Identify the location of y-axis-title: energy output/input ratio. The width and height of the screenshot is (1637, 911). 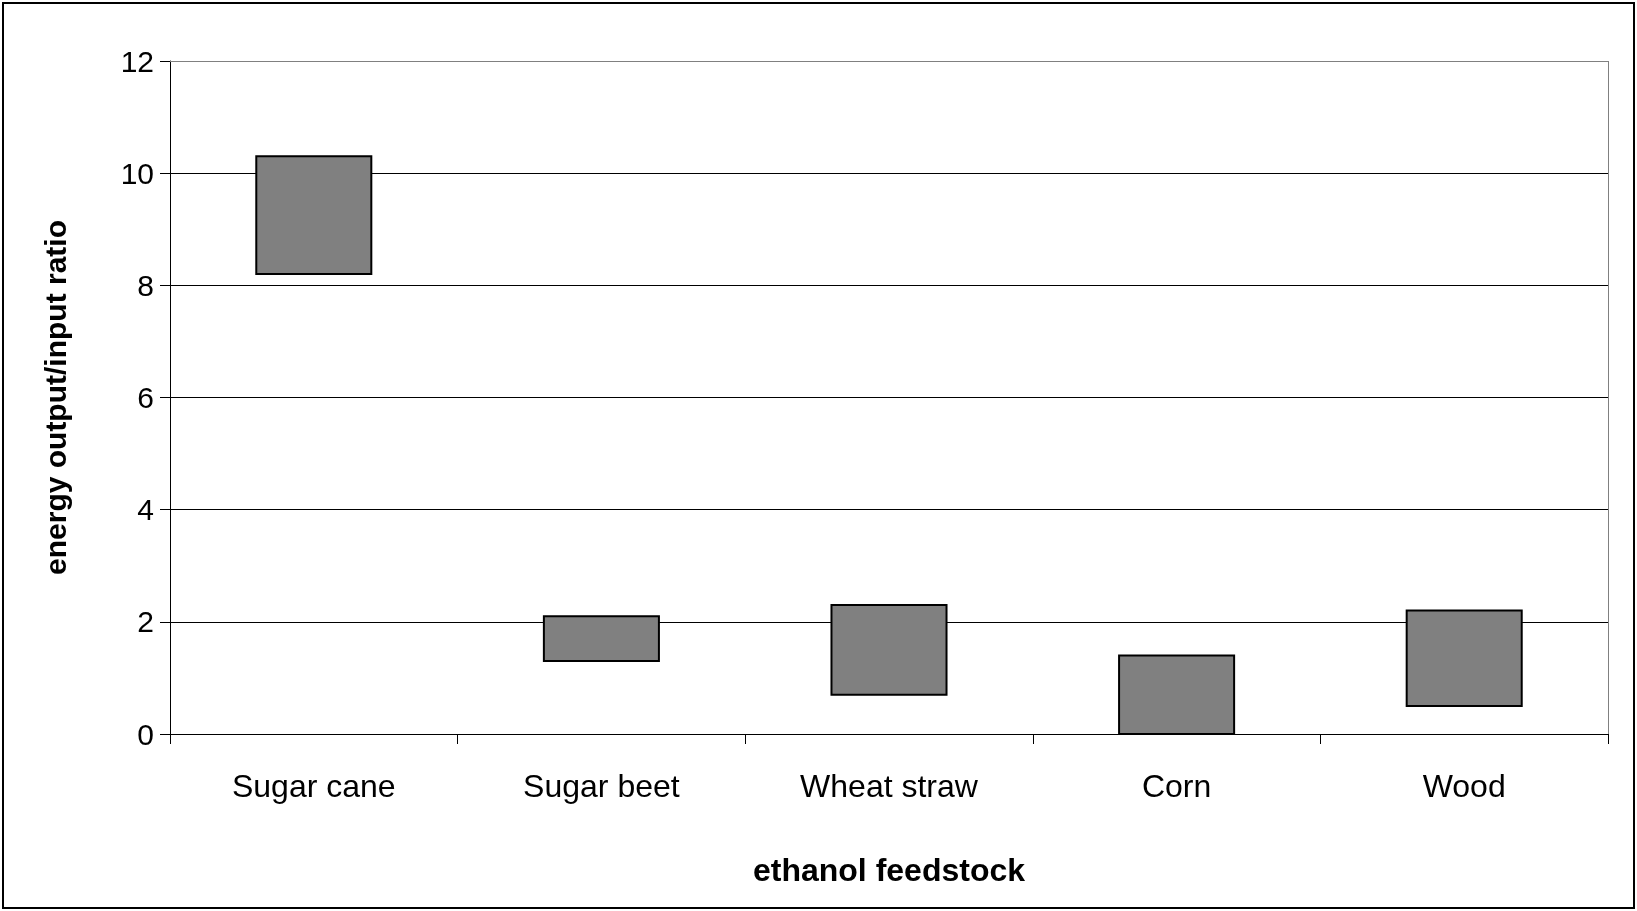
(55, 397).